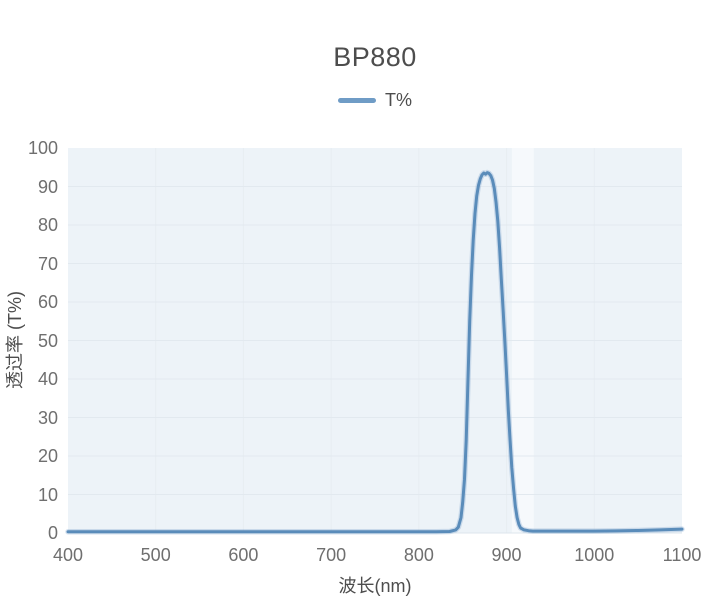 The width and height of the screenshot is (710, 601). I want to click on chart-title: BP880, so click(375, 57).